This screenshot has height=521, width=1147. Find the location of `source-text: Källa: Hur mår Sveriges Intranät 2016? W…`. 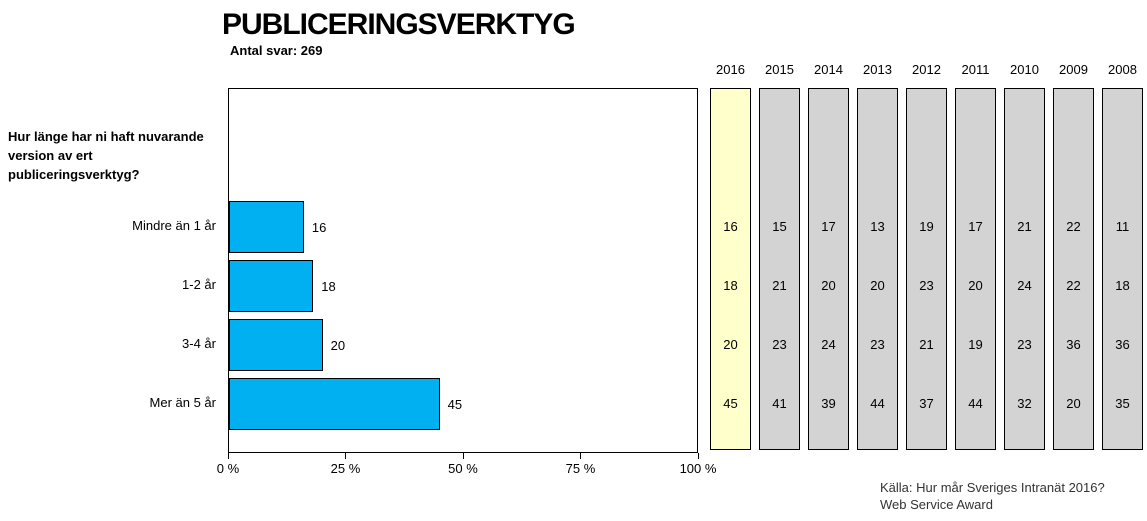

source-text: Källa: Hur mår Sveriges Intranät 2016? W… is located at coordinates (992, 496).